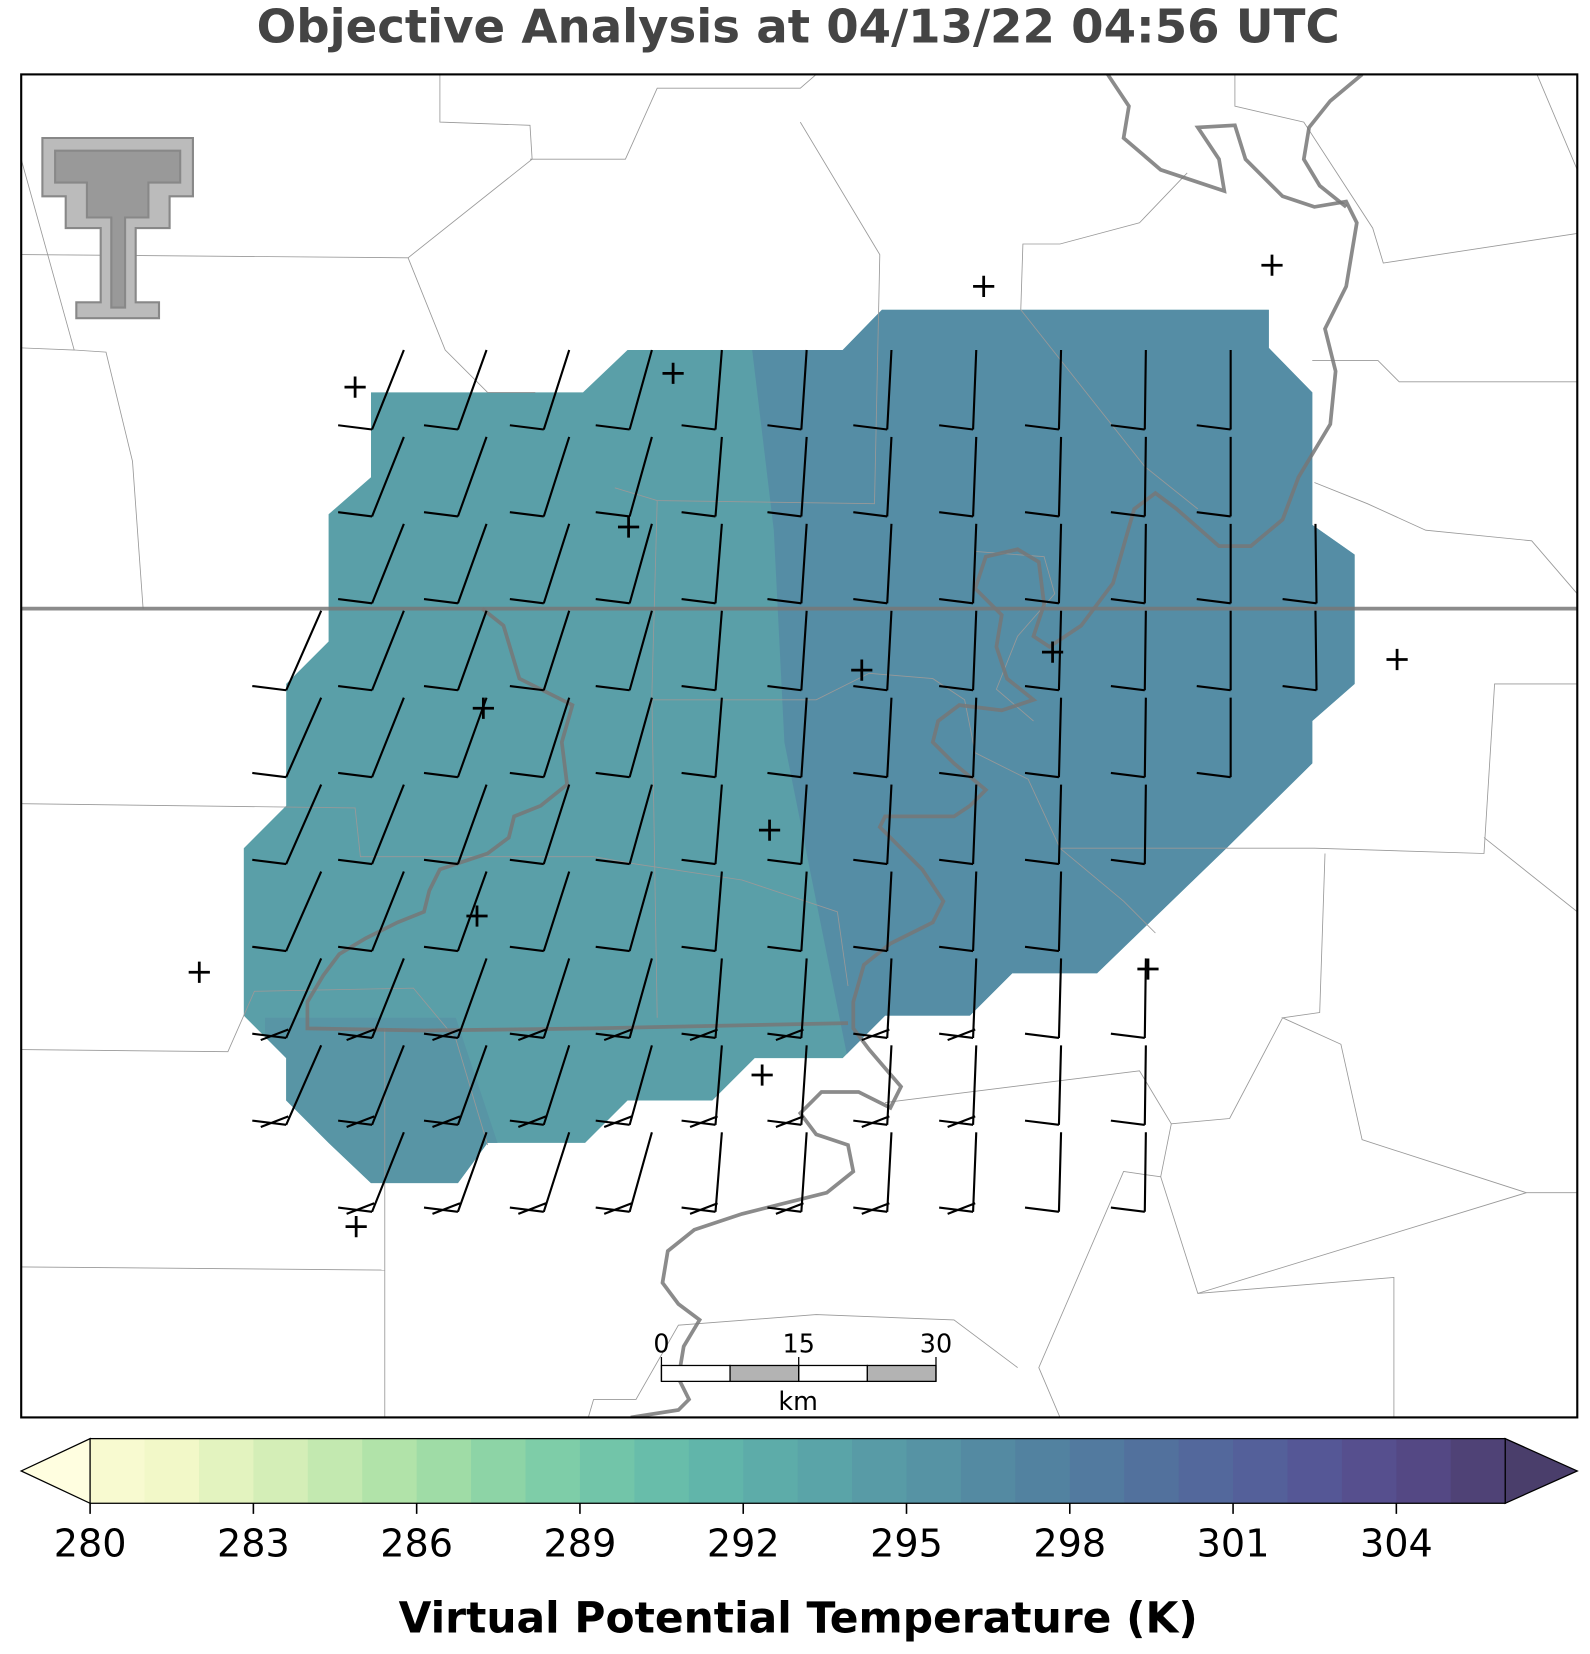  I want to click on colorbar-frame, so click(797, 1470).